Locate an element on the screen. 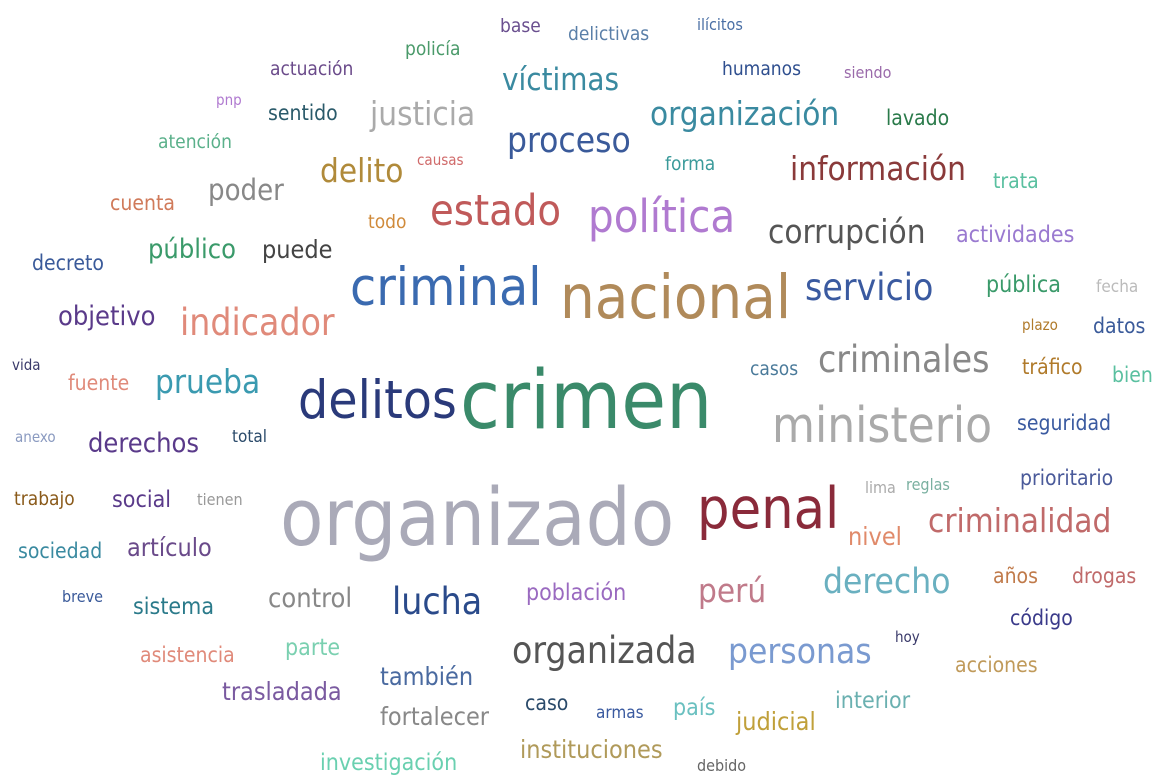 The height and width of the screenshot is (776, 1164). word: prioritario is located at coordinates (1066, 478).